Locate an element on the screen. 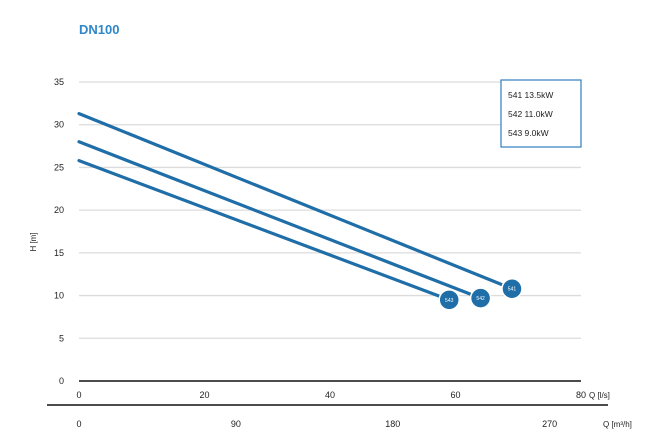 This screenshot has height=432, width=651. x-axis-label: Q [l/s] is located at coordinates (599, 395).